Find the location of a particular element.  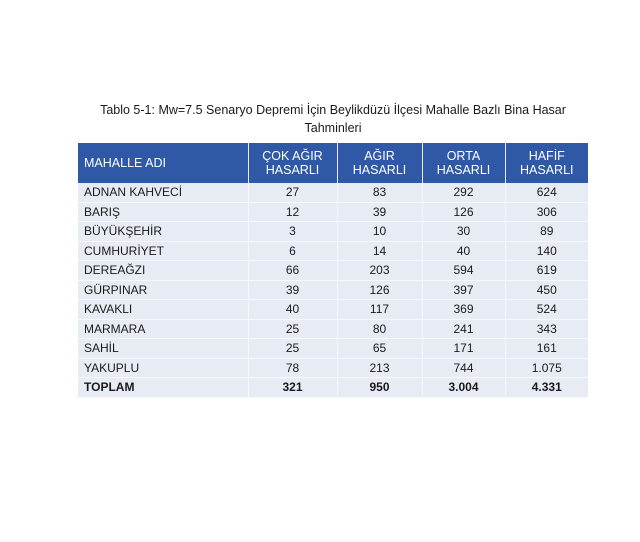

cell-value: 950 is located at coordinates (380, 387).